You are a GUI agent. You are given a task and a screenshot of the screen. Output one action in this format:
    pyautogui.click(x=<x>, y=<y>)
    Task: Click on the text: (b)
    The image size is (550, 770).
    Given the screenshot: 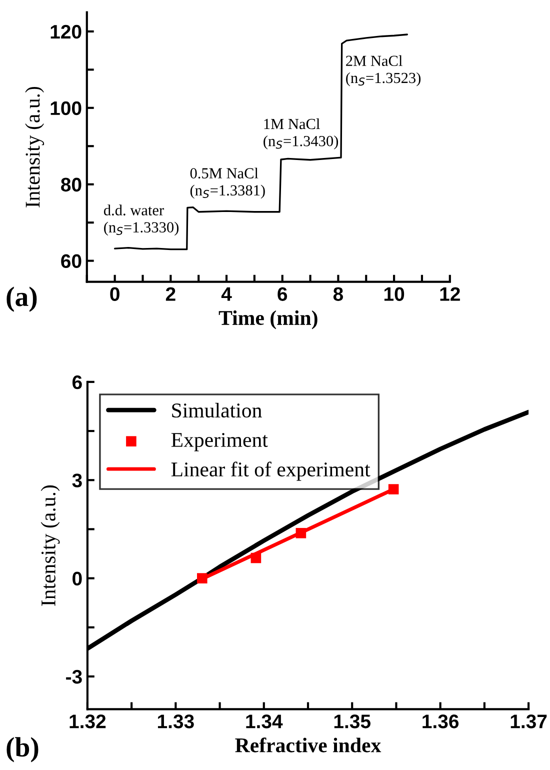 What is the action you would take?
    pyautogui.click(x=22, y=749)
    